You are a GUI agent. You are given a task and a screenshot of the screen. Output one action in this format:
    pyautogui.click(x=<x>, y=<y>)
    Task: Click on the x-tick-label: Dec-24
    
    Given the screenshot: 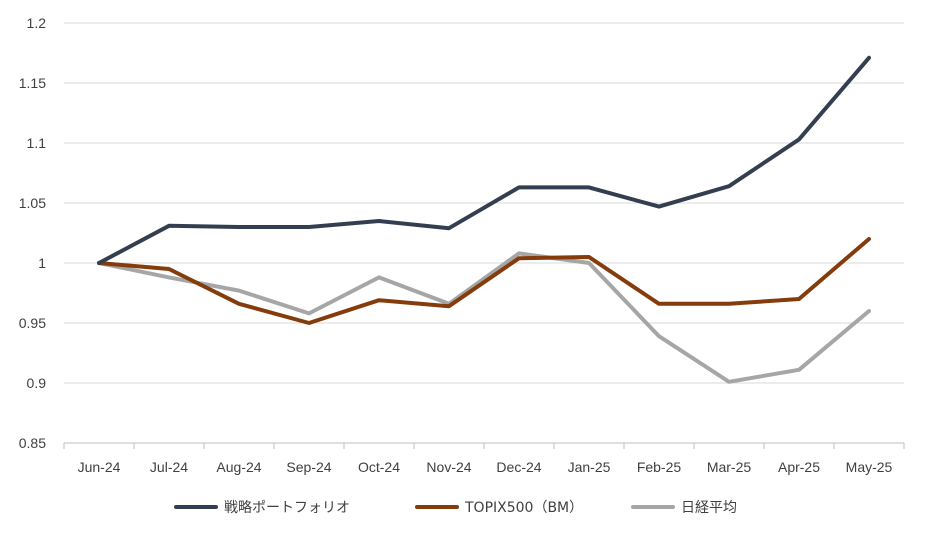 What is the action you would take?
    pyautogui.click(x=518, y=467)
    